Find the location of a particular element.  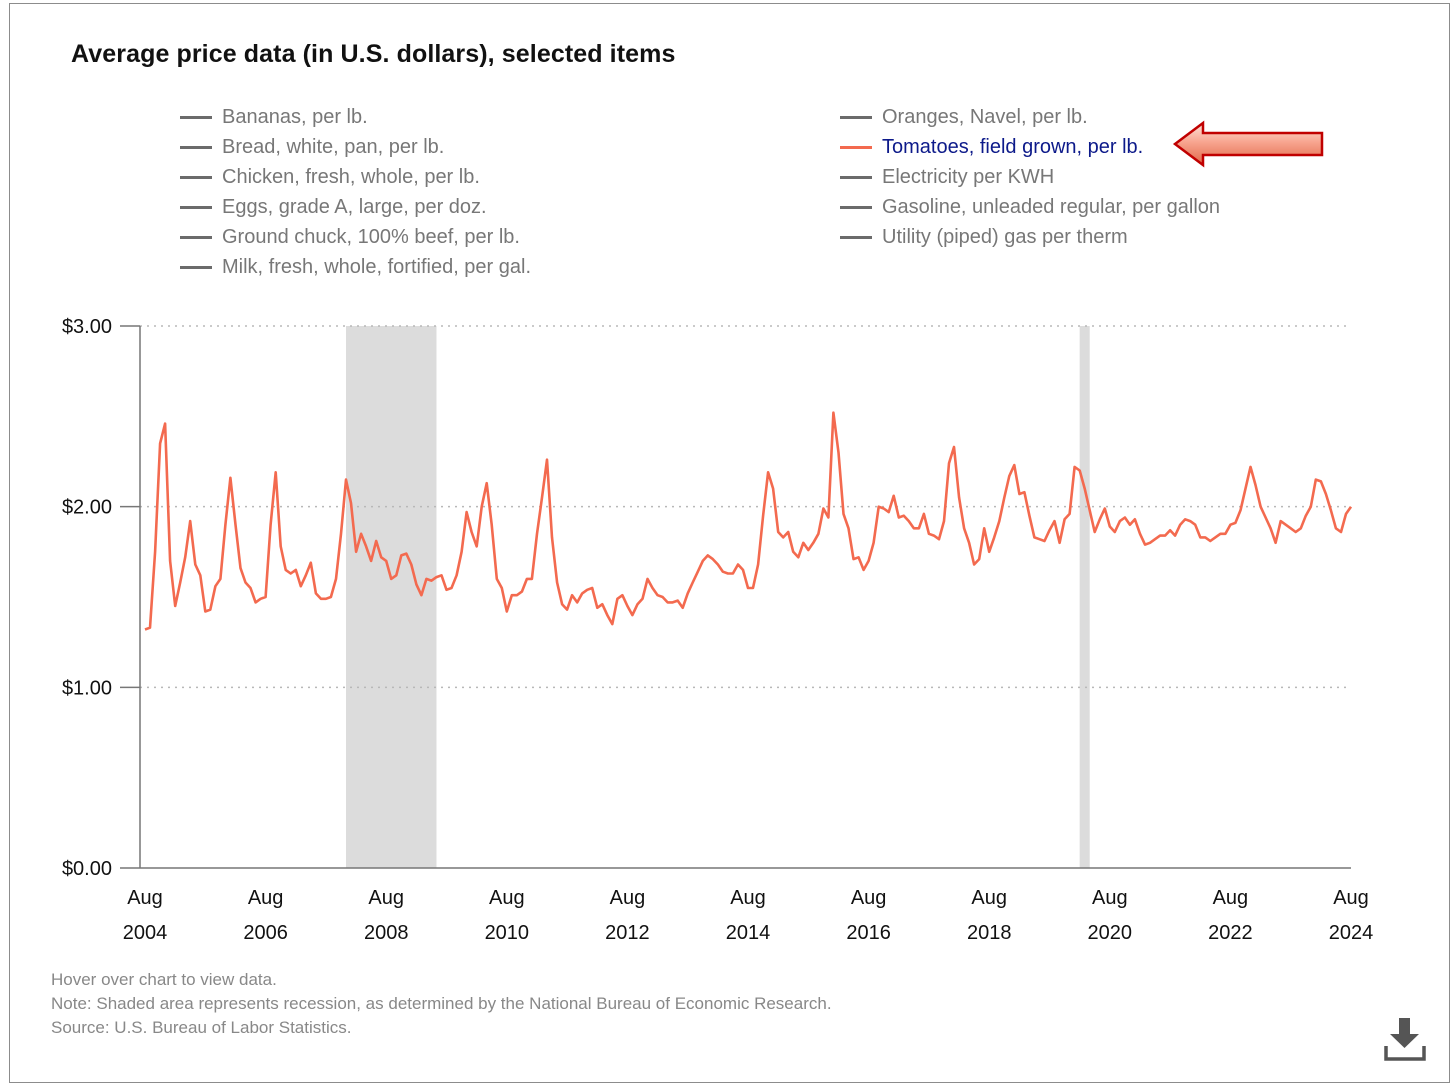

x-tick-year: 2010 is located at coordinates (507, 933).